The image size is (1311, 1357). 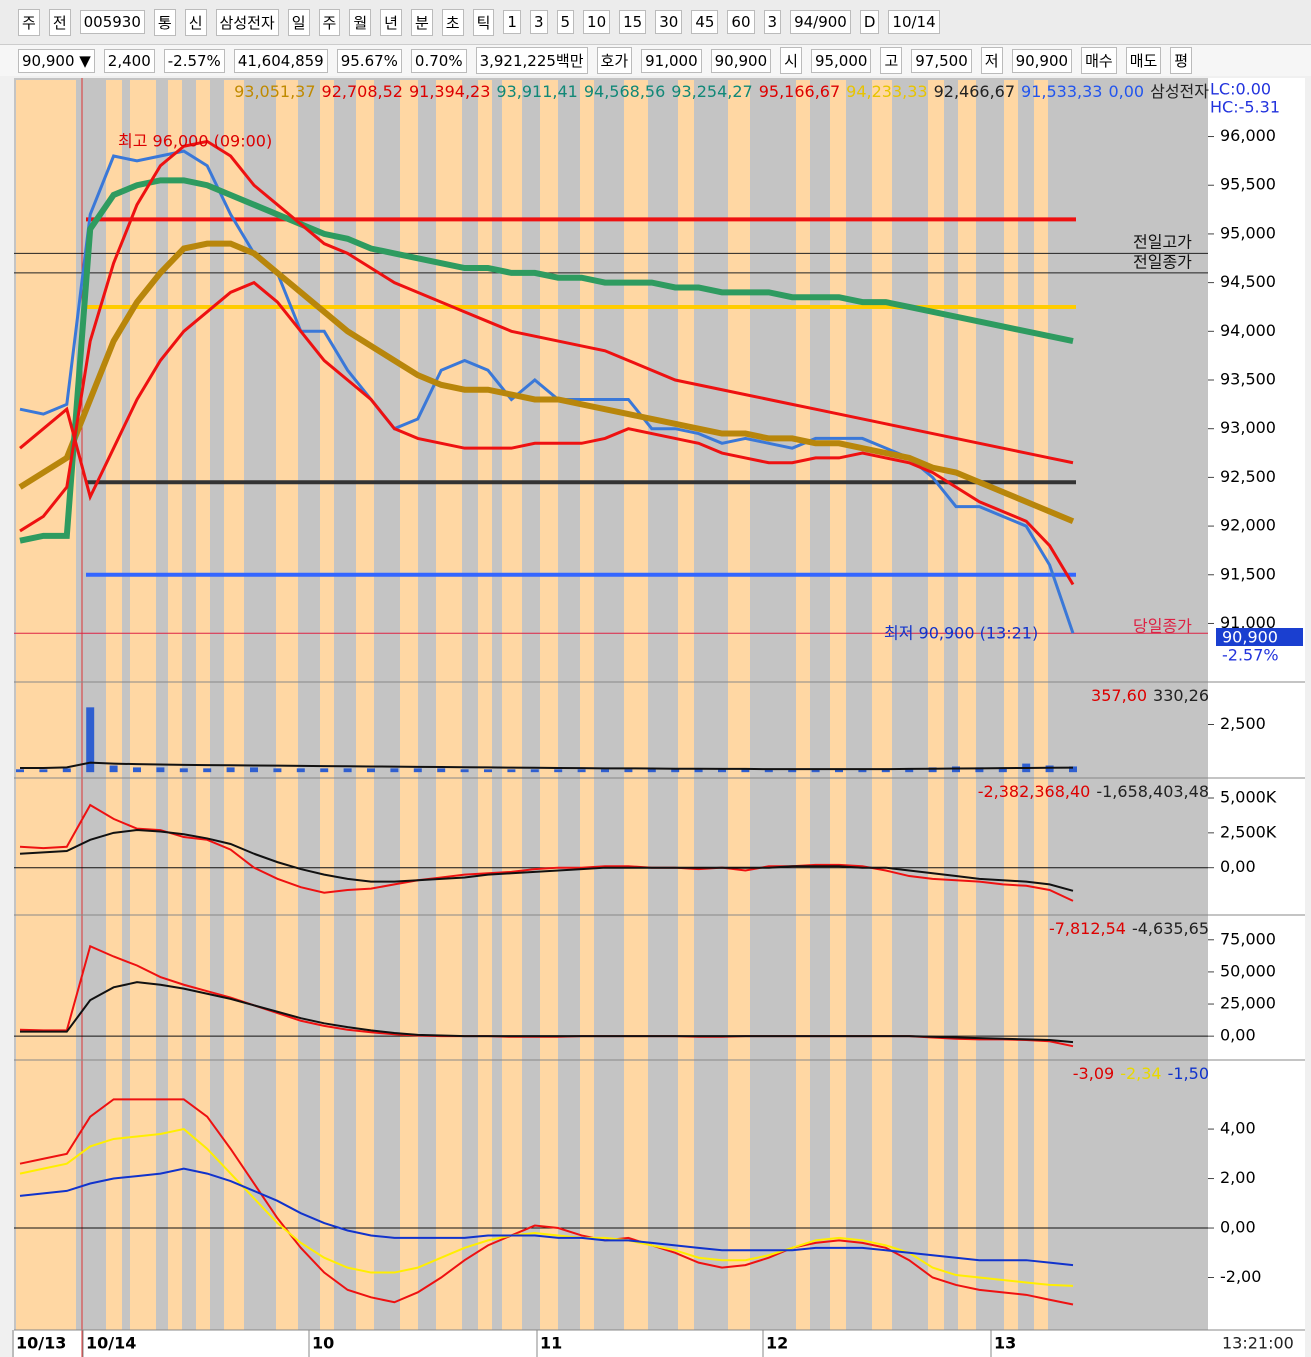 I want to click on info-field: 90,900 ▼, so click(x=56, y=60).